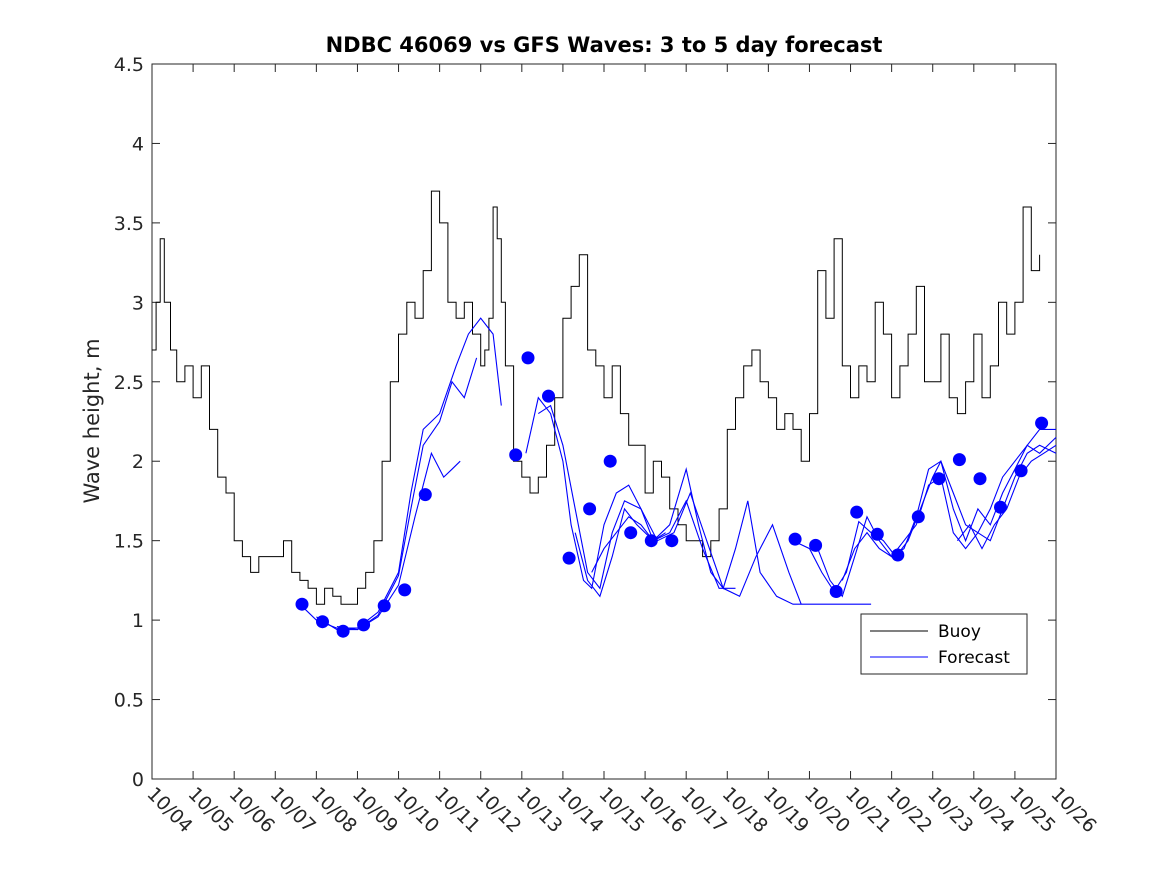 The image size is (1167, 875). Describe the element at coordinates (138, 780) in the screenshot. I see `y-tick-label: 0` at that location.